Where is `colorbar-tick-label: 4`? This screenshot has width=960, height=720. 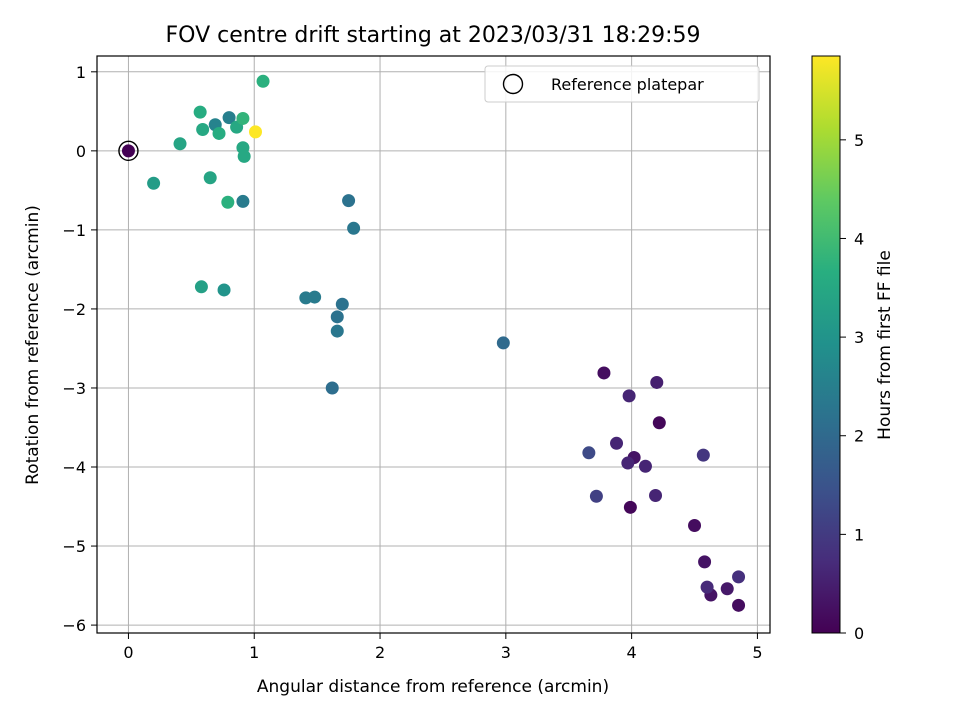 colorbar-tick-label: 4 is located at coordinates (859, 238).